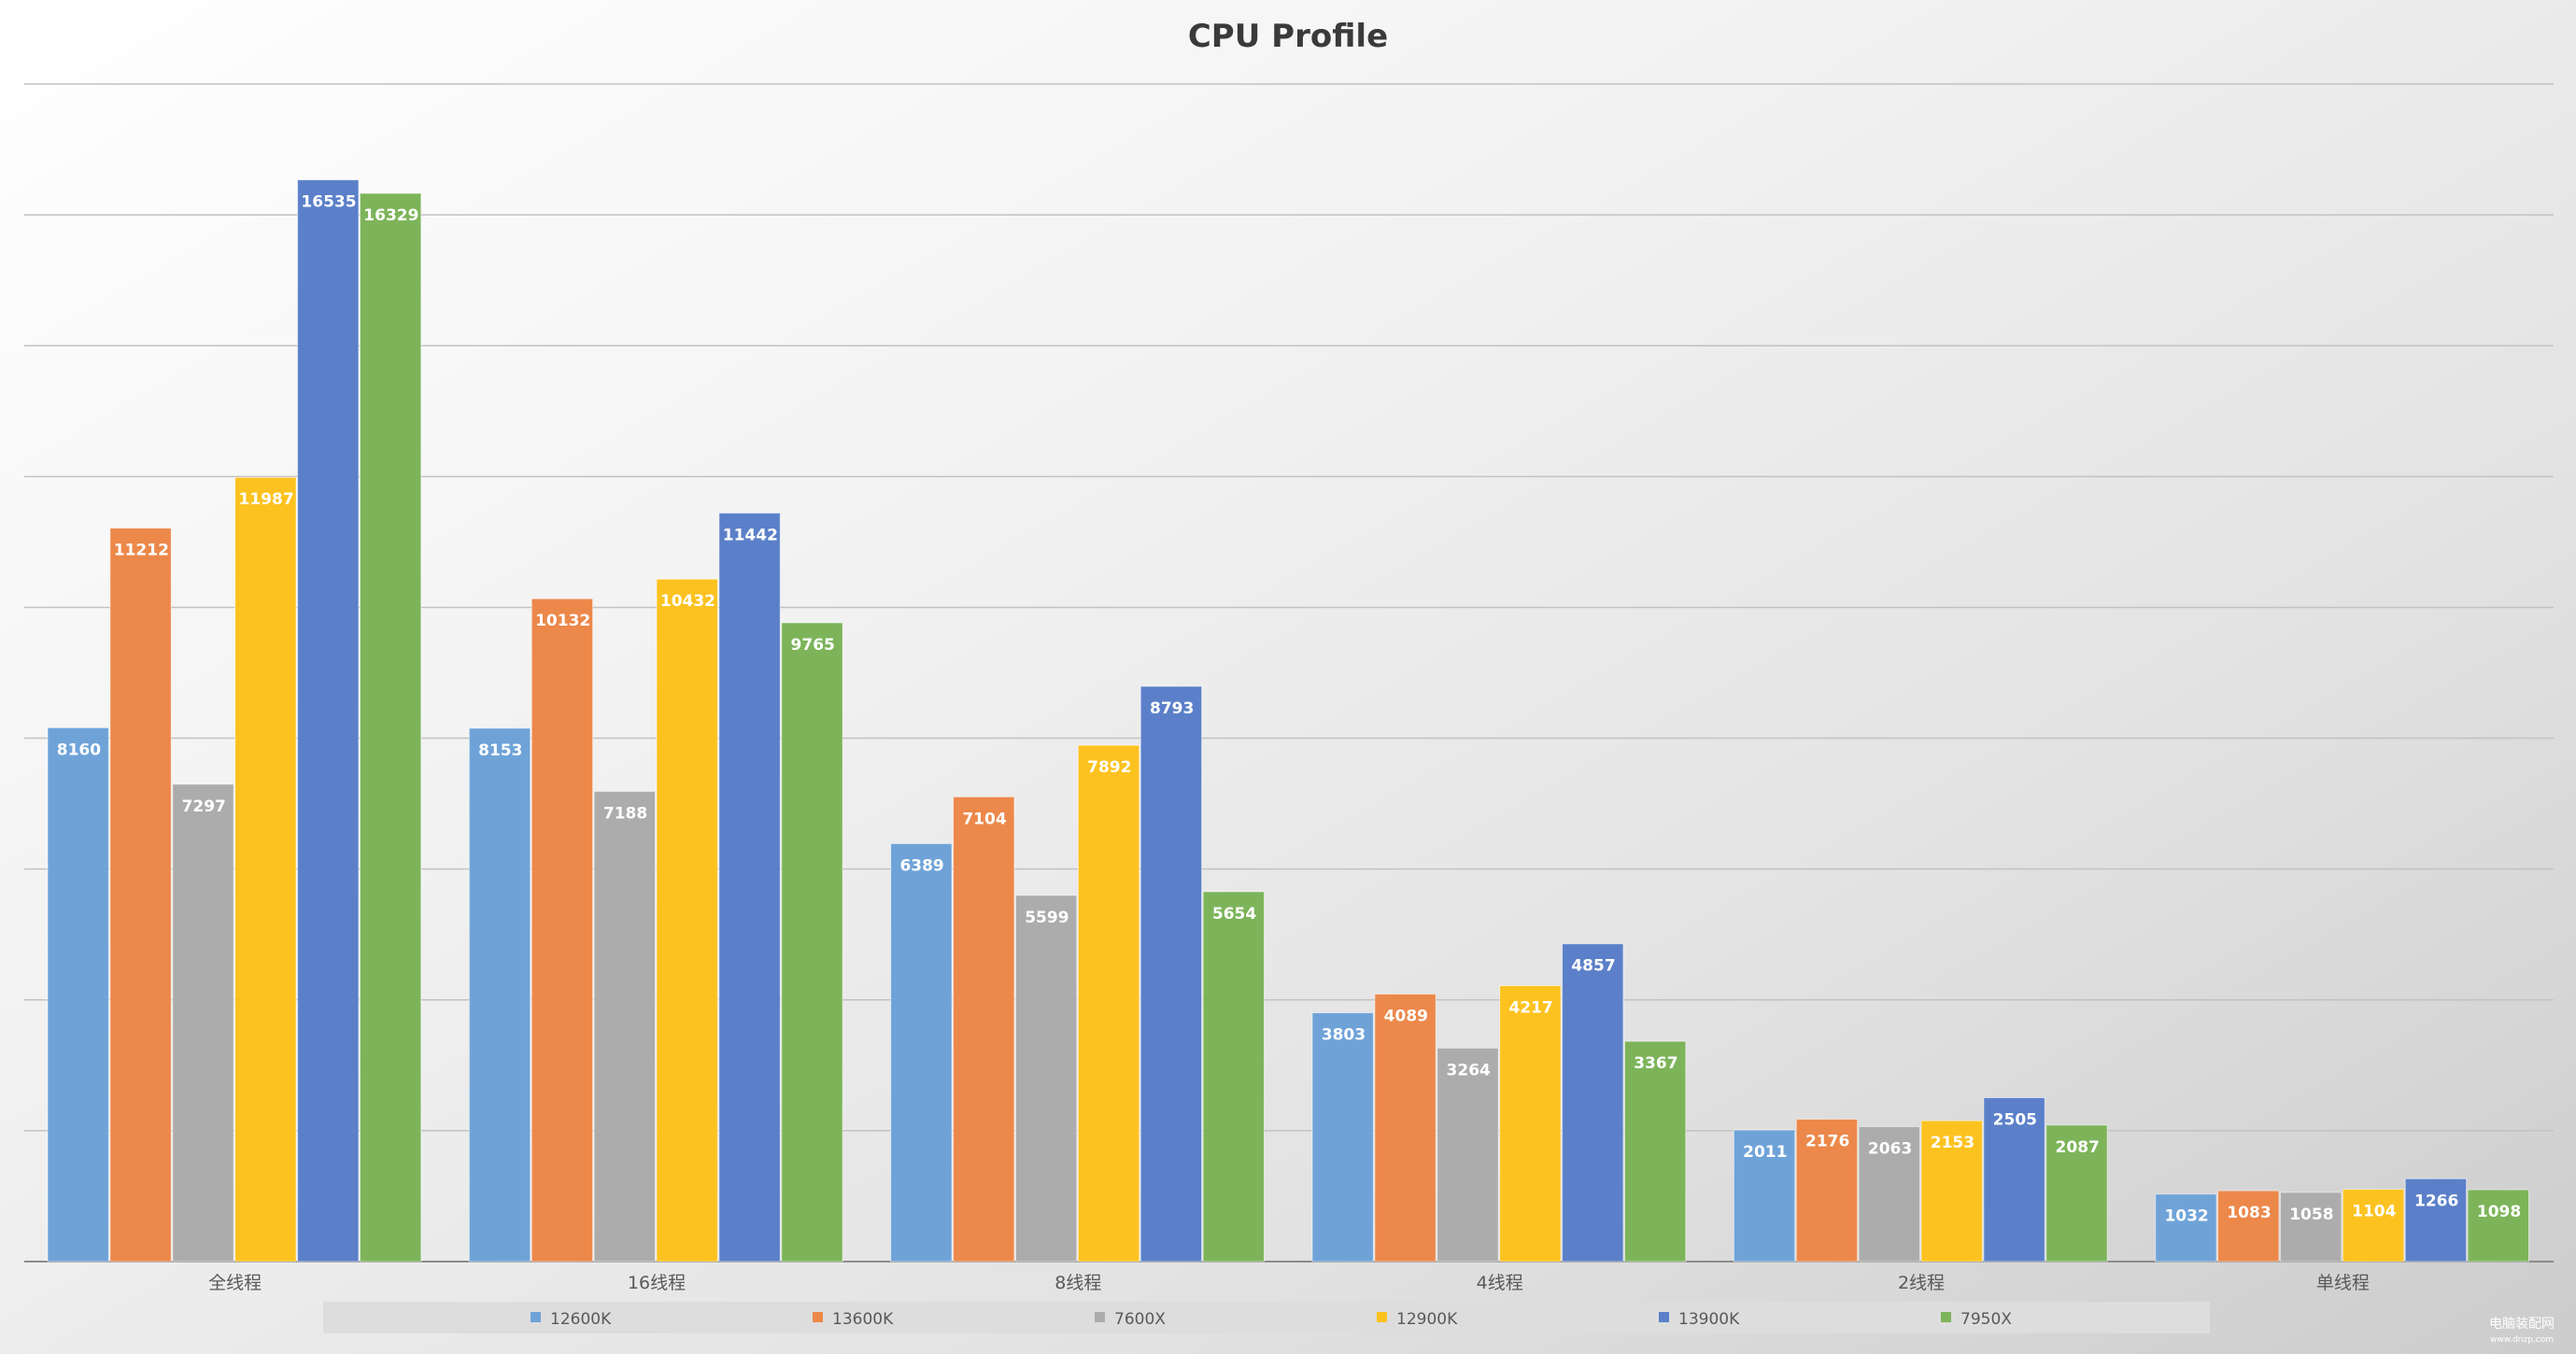  Describe the element at coordinates (79, 749) in the screenshot. I see `data-label: 8160` at that location.